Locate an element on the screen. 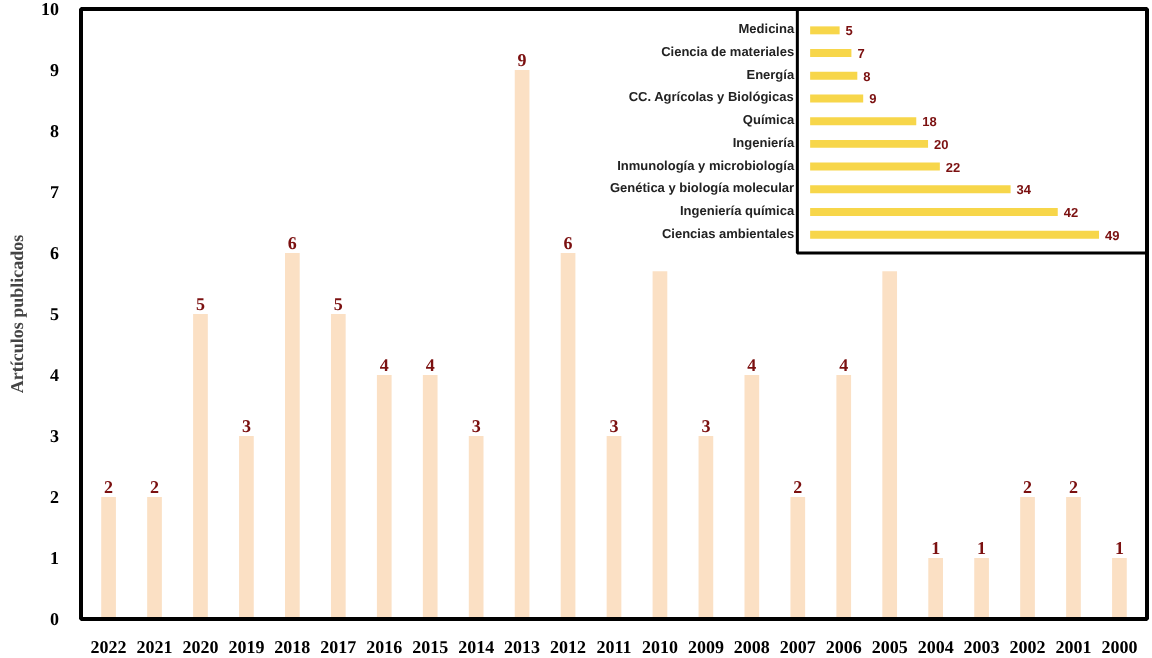  x-tick-label: 2012 is located at coordinates (569, 647).